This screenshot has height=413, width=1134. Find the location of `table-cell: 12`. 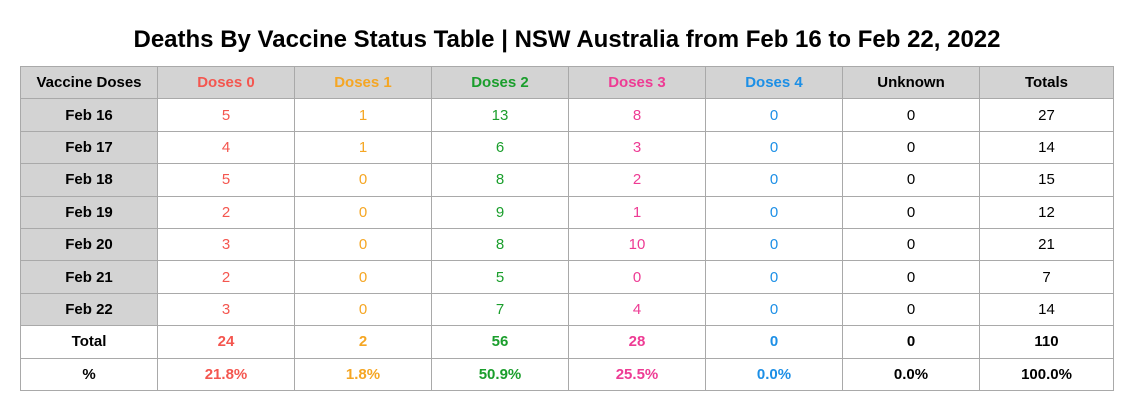

table-cell: 12 is located at coordinates (1046, 212).